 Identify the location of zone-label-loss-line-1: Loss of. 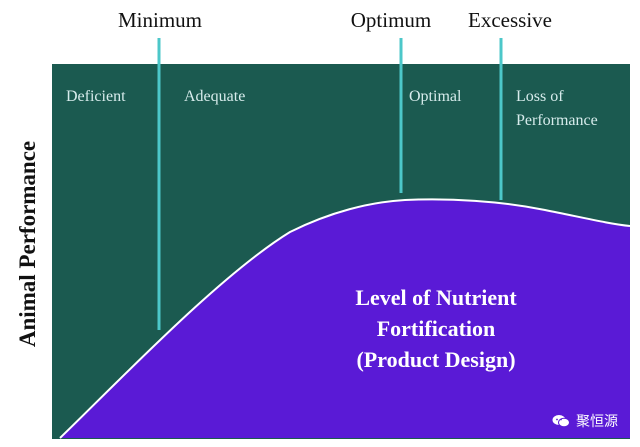
(540, 96).